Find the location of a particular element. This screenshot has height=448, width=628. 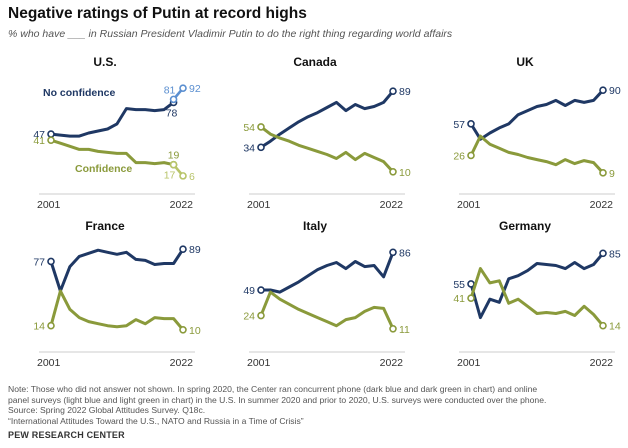

start-point-confidence-uk is located at coordinates (471, 155).